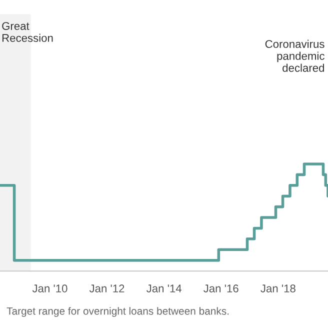 This screenshot has width=328, height=320. Describe the element at coordinates (117, 312) in the screenshot. I see `text: Target range for overnight loans between banks.` at that location.